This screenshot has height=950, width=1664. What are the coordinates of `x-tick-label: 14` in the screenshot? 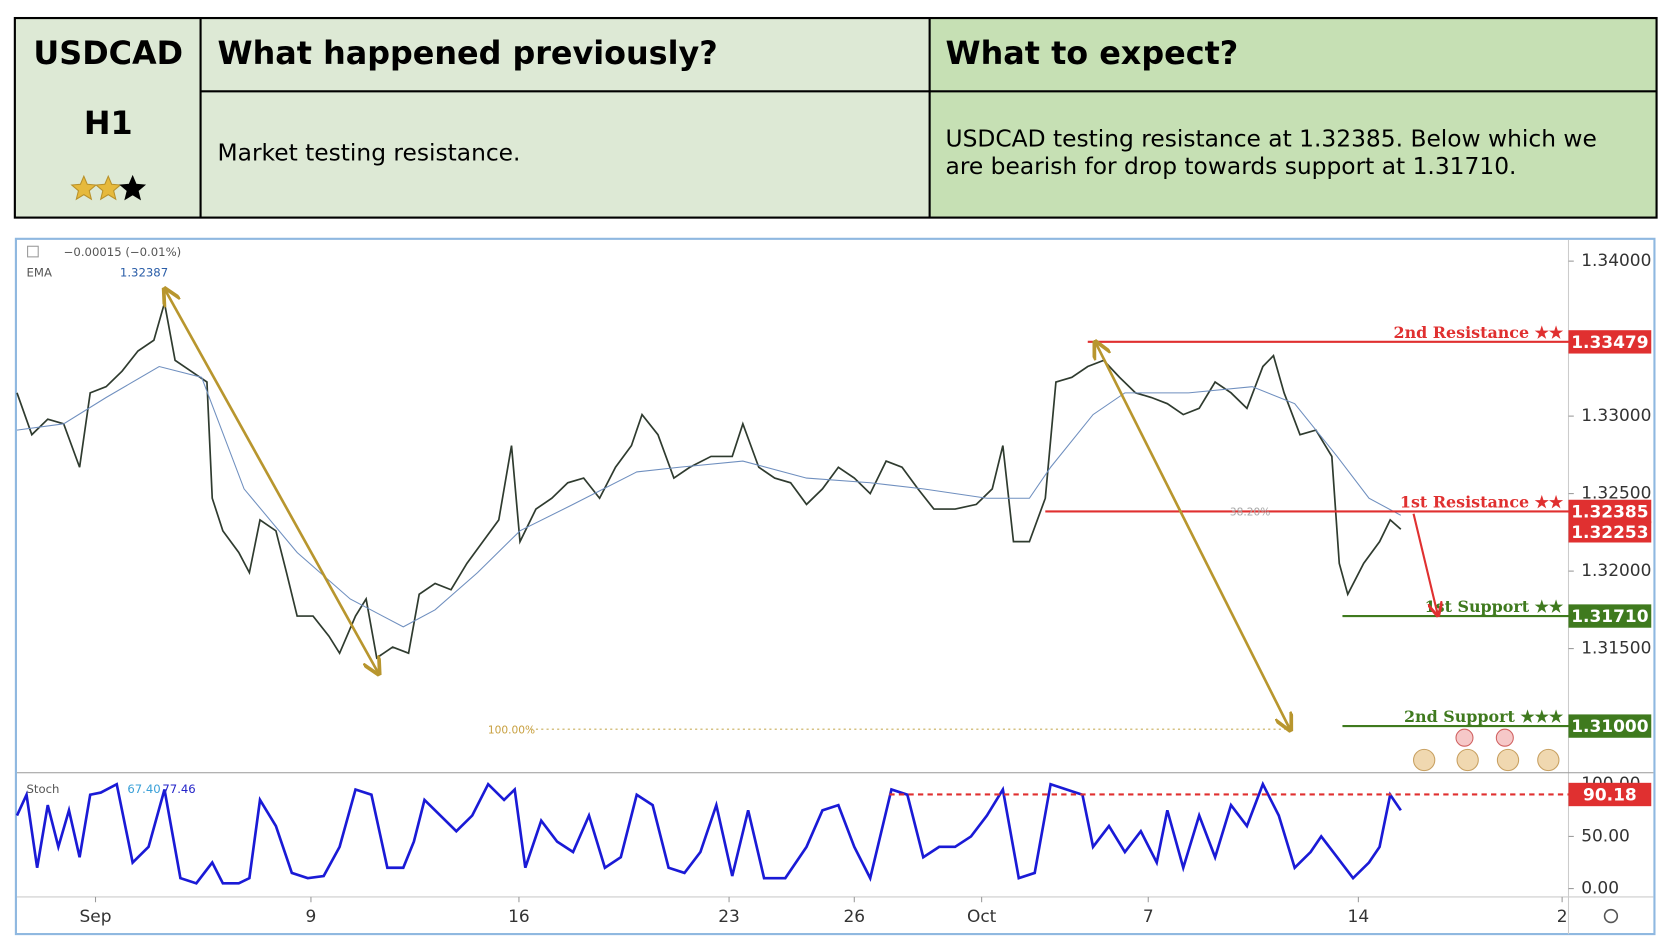 It's located at (1359, 917).